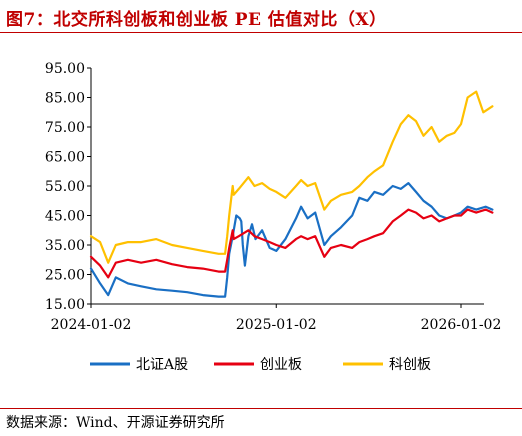 This screenshot has height=436, width=522. I want to click on y-tick-label: 35.00, so click(65, 246).